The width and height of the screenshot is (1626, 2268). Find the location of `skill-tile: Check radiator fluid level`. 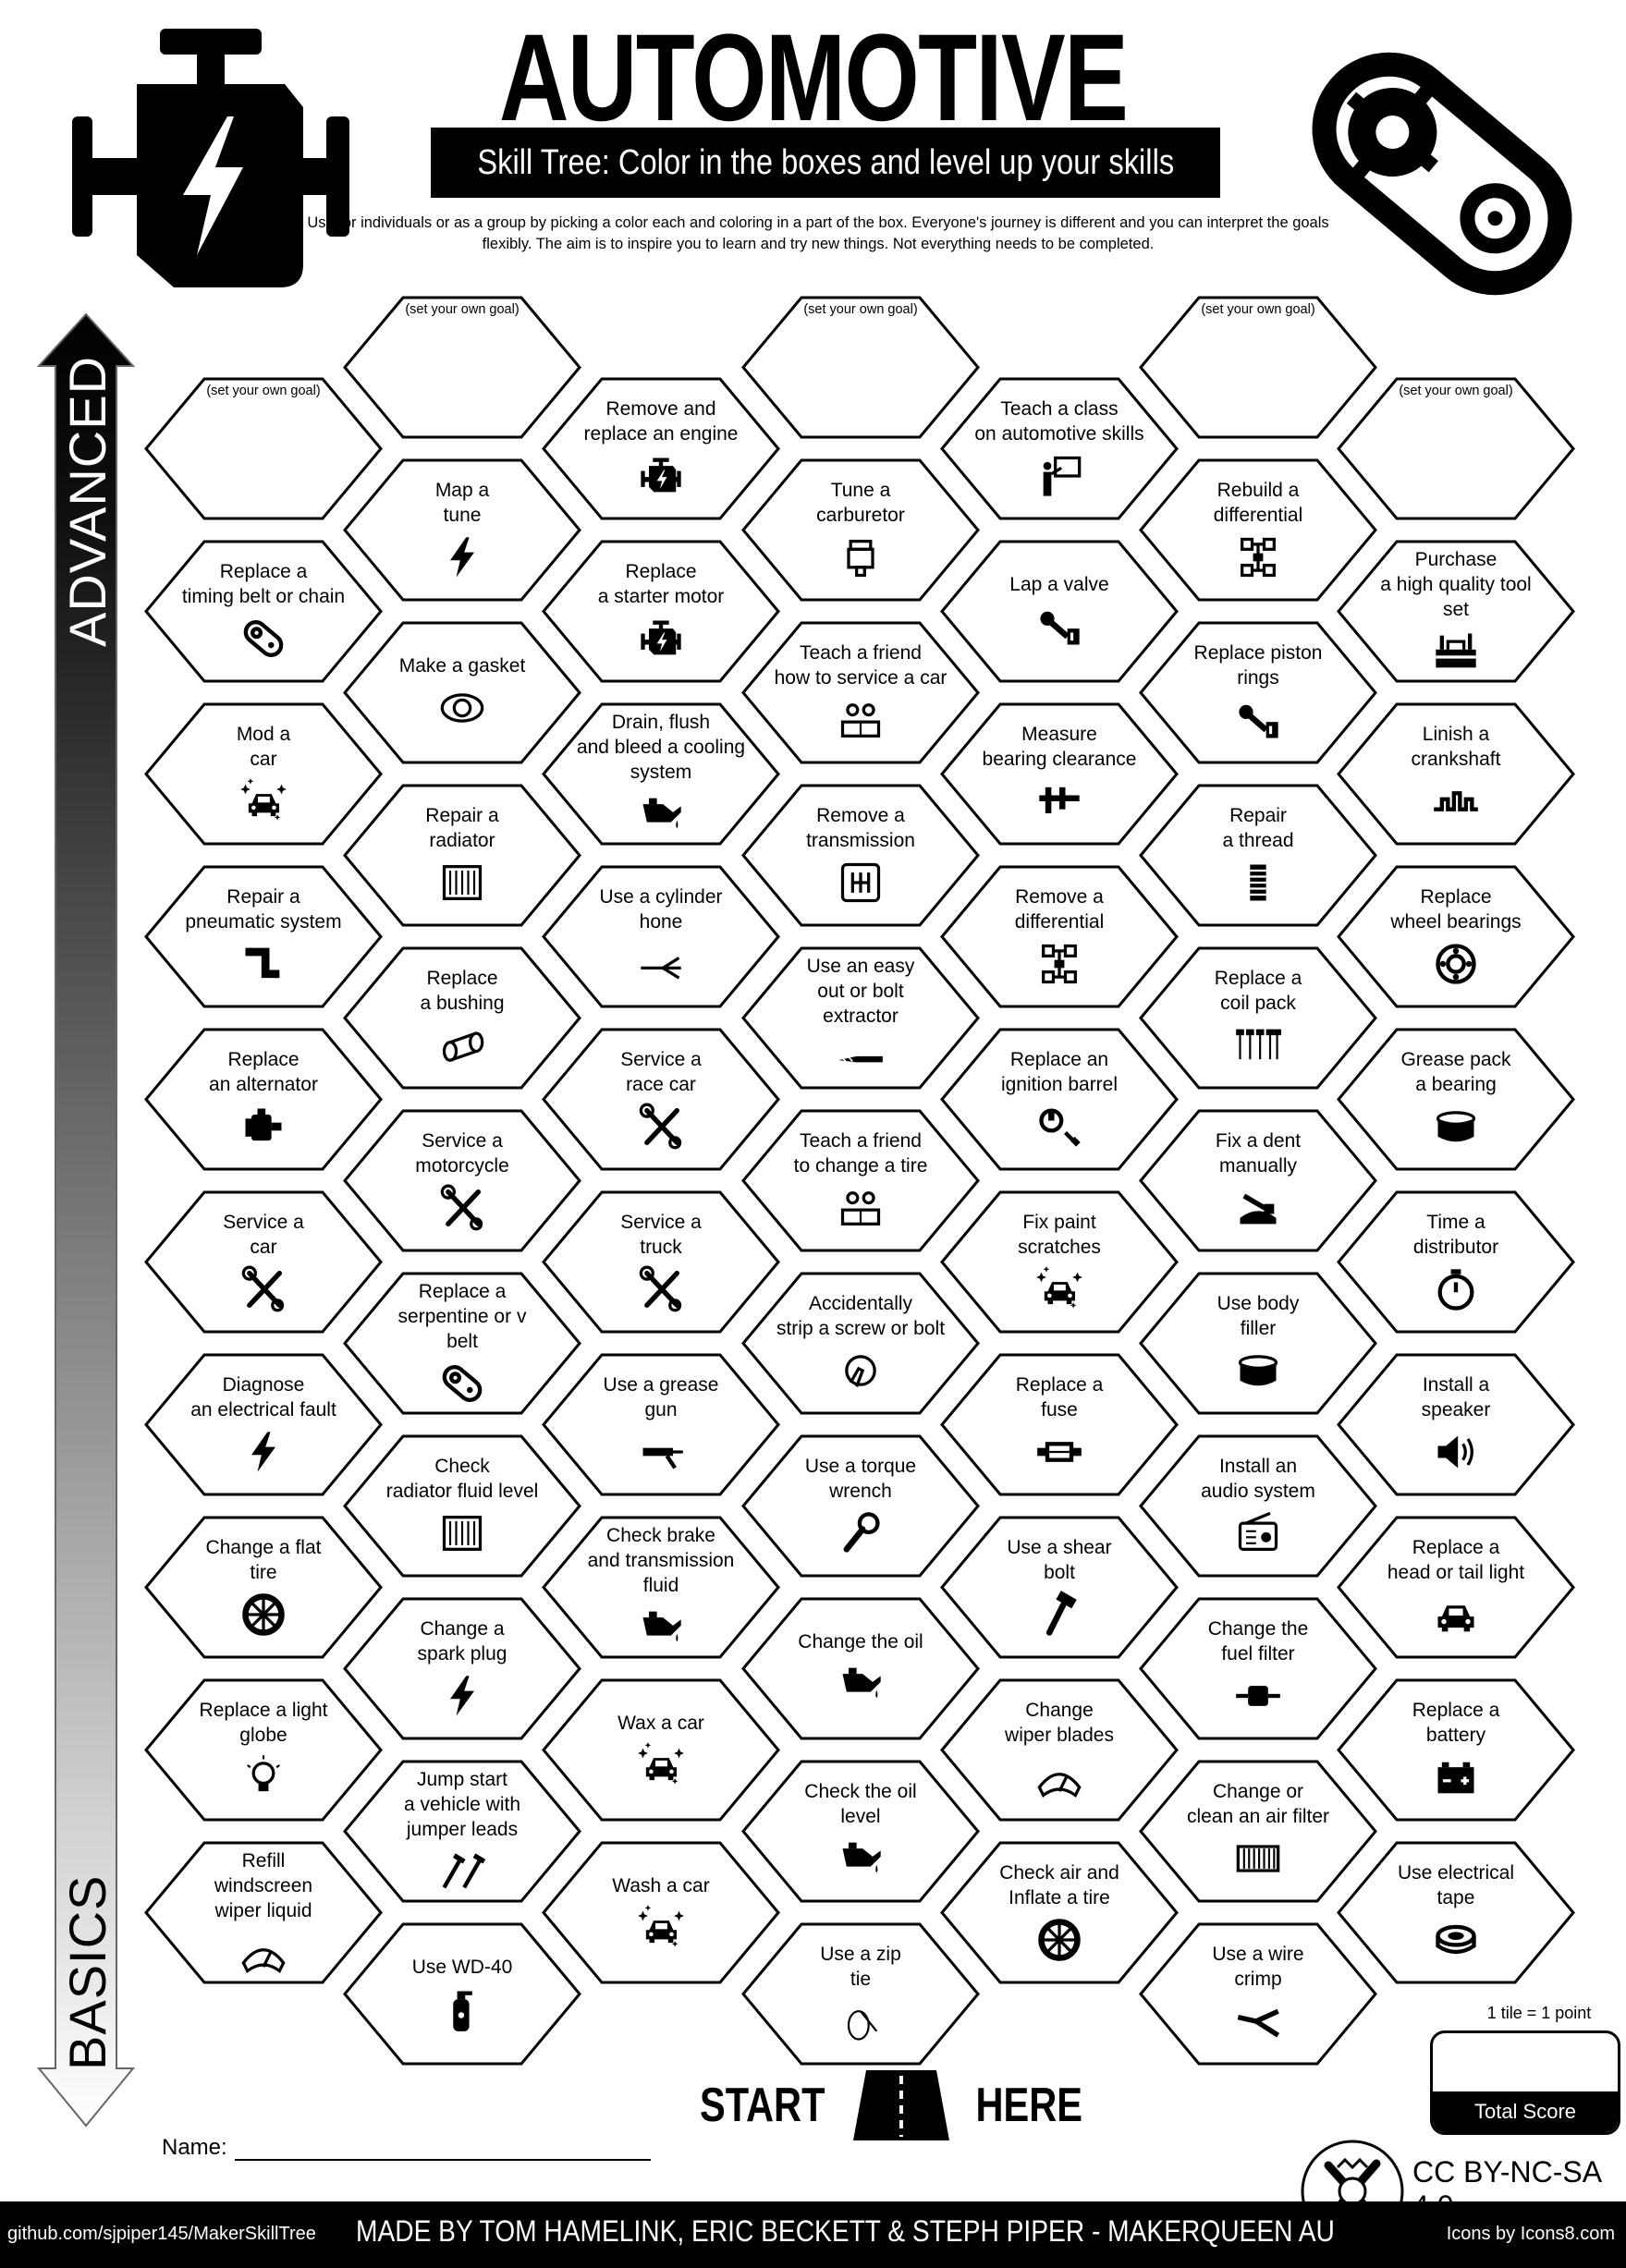

skill-tile: Check radiator fluid level is located at coordinates (462, 1506).